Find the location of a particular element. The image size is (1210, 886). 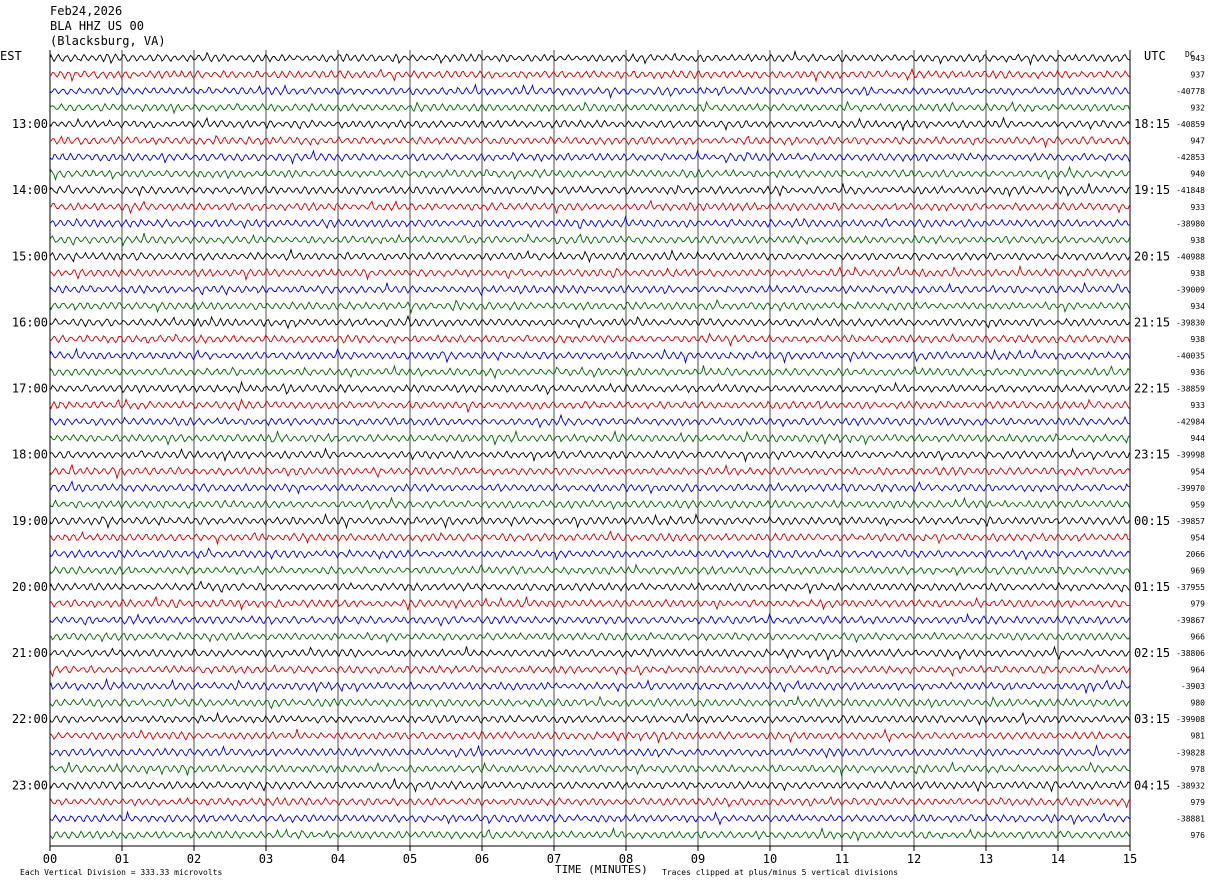

x-tick-label: 08 is located at coordinates (626, 859).